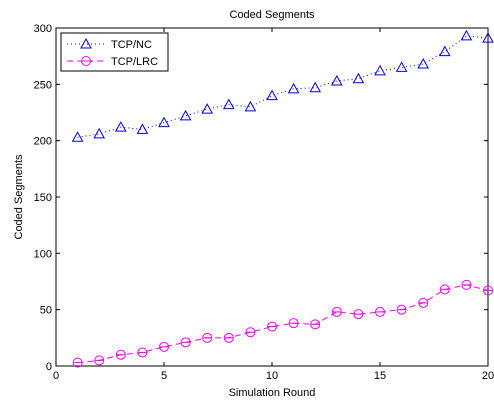 This screenshot has width=494, height=404. What do you see at coordinates (109, 44) in the screenshot?
I see `legend-item-tcp-nc: TCP/NC` at bounding box center [109, 44].